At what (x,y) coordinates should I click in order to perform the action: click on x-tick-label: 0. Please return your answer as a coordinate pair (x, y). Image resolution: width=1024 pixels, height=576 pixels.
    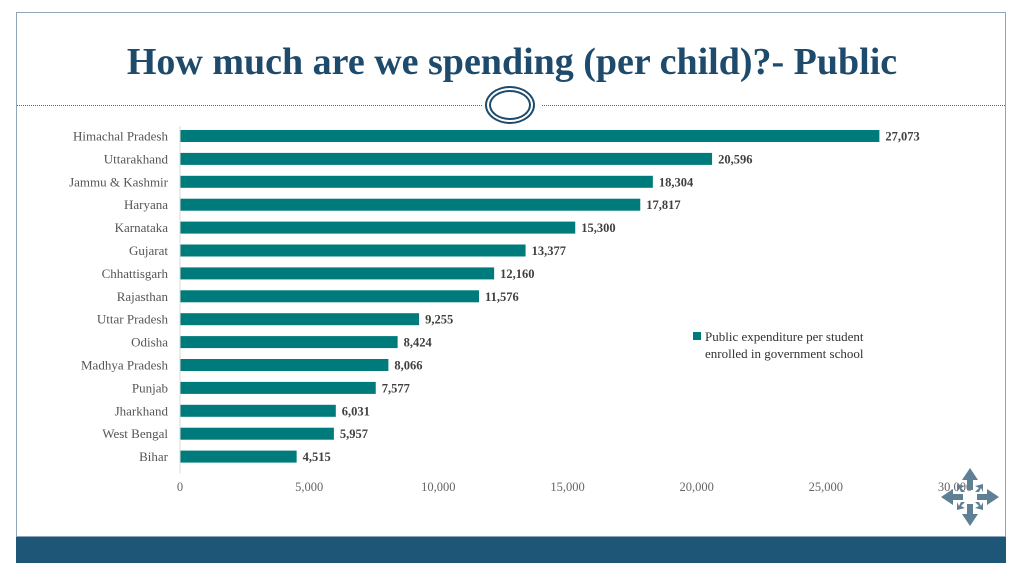
    Looking at the image, I should click on (180, 487).